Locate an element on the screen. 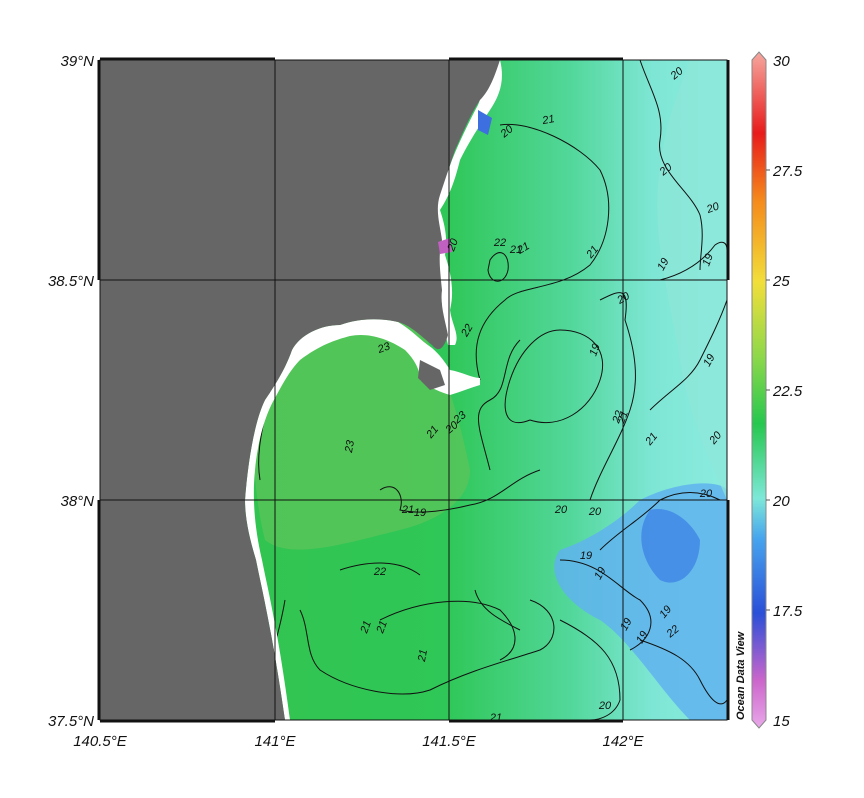 This screenshot has height=798, width=864. cold-inlet-north is located at coordinates (485, 122).